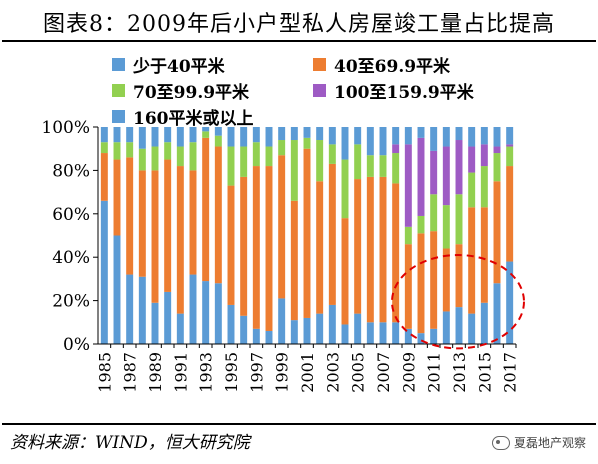 The image size is (598, 464). Describe the element at coordinates (155, 236) in the screenshot. I see `bar-segment-1989-s1` at that location.